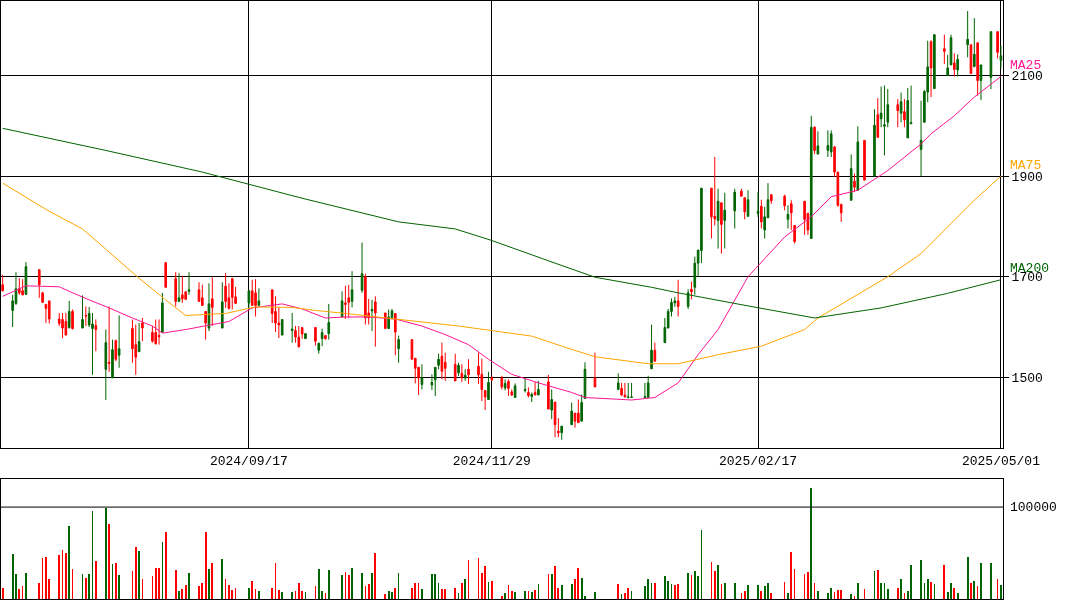  I want to click on x-tick-label: 2025/02/17, so click(758, 461).